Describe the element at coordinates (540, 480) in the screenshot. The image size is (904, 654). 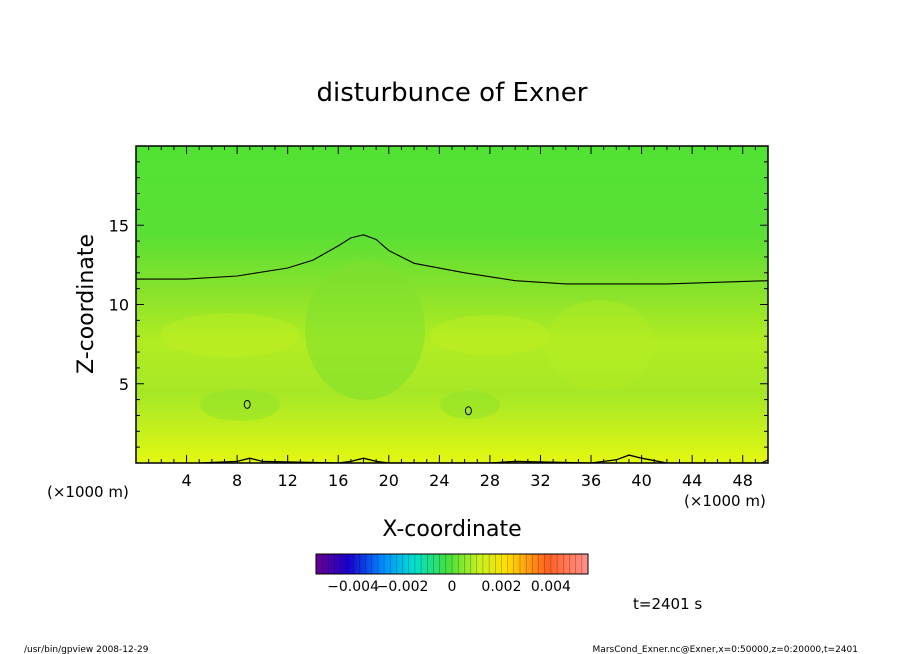
I see `x-tick-label: 32` at that location.